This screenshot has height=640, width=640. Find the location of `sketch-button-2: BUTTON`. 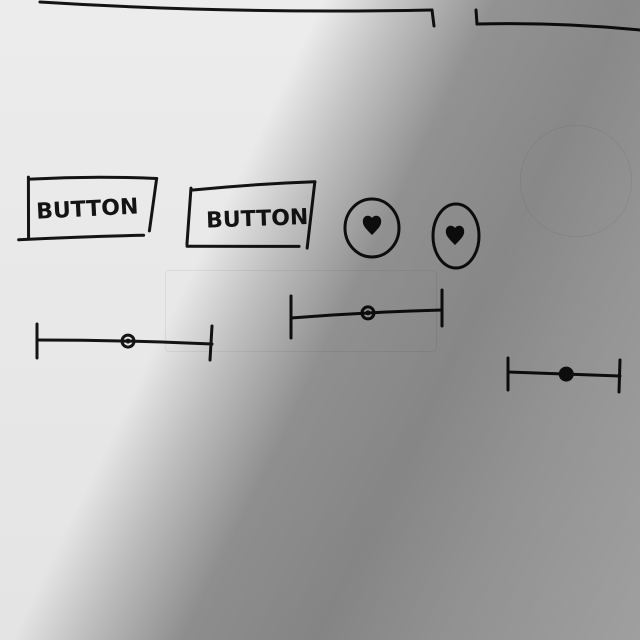

sketch-button-2: BUTTON is located at coordinates (251, 216).